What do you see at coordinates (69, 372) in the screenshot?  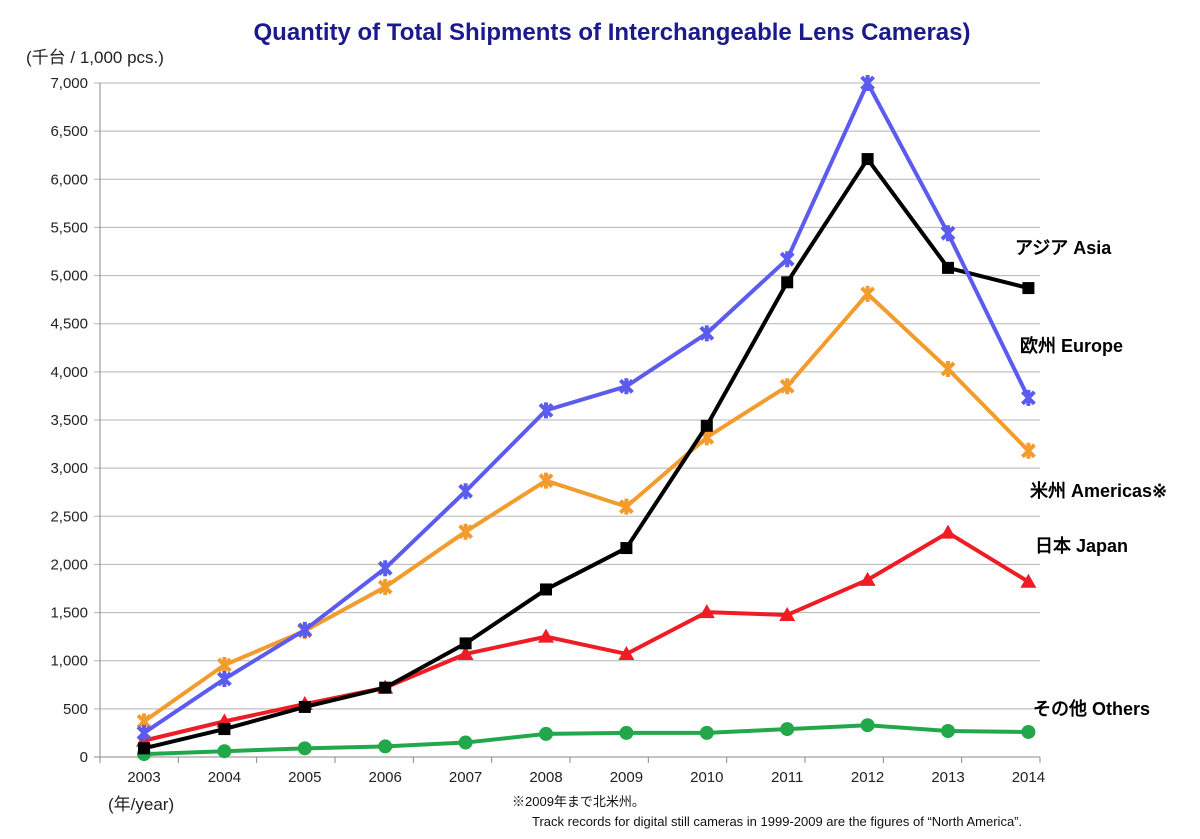 I see `y-tick-label: 4,000` at bounding box center [69, 372].